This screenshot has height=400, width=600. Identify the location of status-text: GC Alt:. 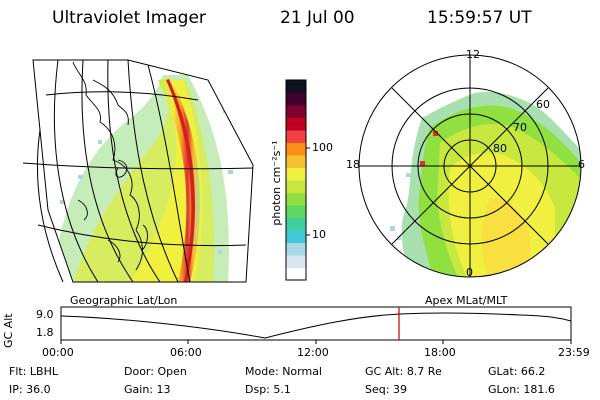
(384, 371).